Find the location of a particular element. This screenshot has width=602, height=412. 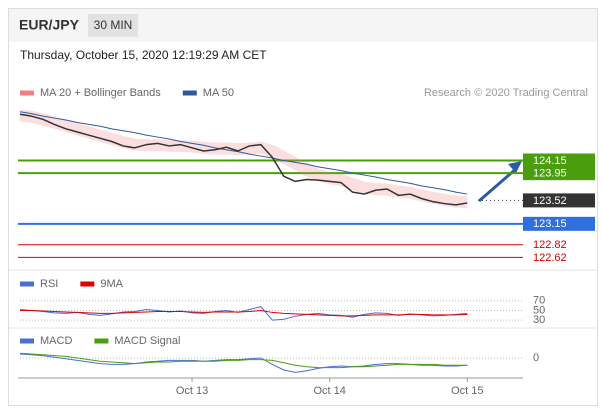

level-label: 124.15 is located at coordinates (550, 161).